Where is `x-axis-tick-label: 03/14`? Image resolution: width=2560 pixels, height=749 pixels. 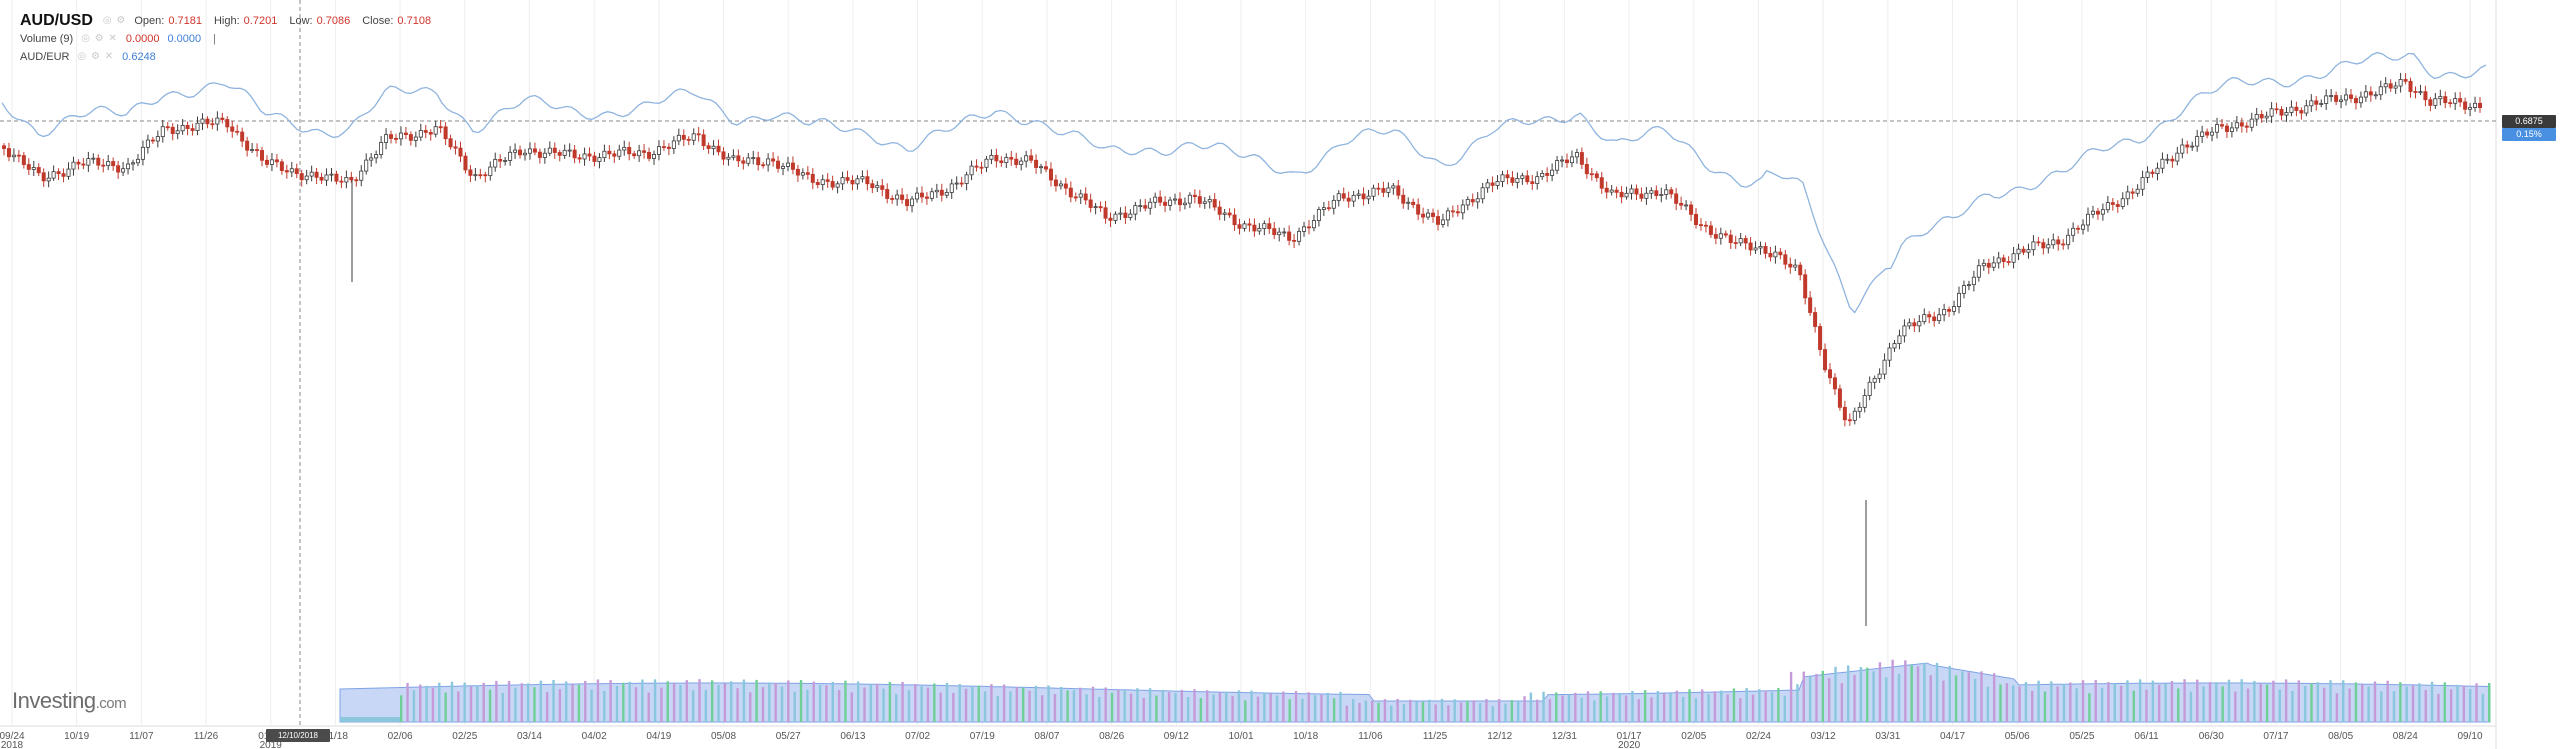
x-axis-tick-label: 03/14 is located at coordinates (529, 736).